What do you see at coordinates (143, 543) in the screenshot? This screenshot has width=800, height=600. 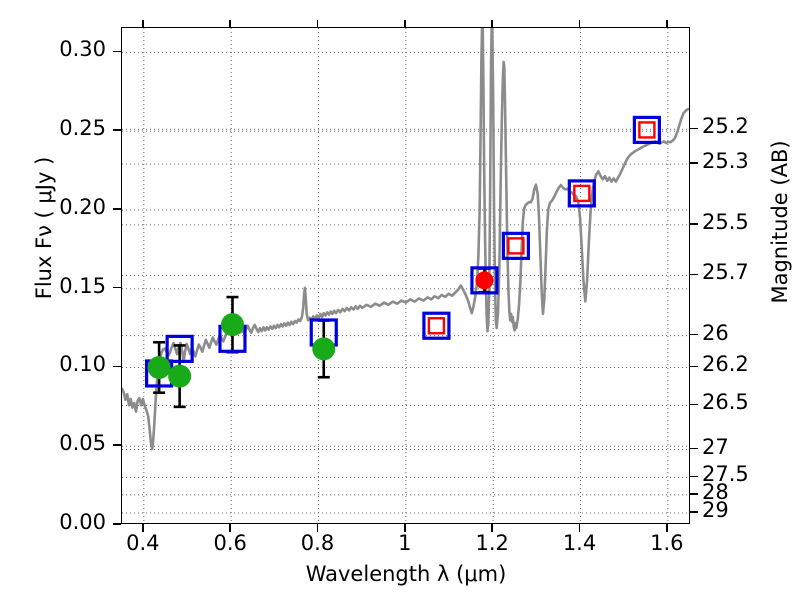 I see `x-axis-tick-label: 0.4` at bounding box center [143, 543].